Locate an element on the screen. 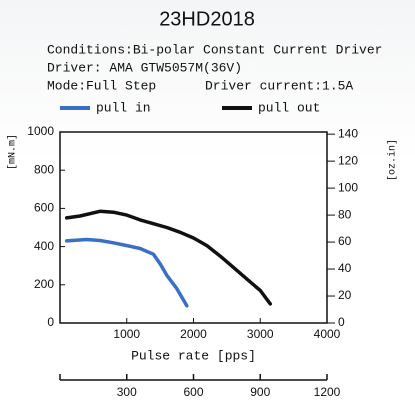 This screenshot has width=415, height=404. x-tick-label: 2000 is located at coordinates (193, 334).